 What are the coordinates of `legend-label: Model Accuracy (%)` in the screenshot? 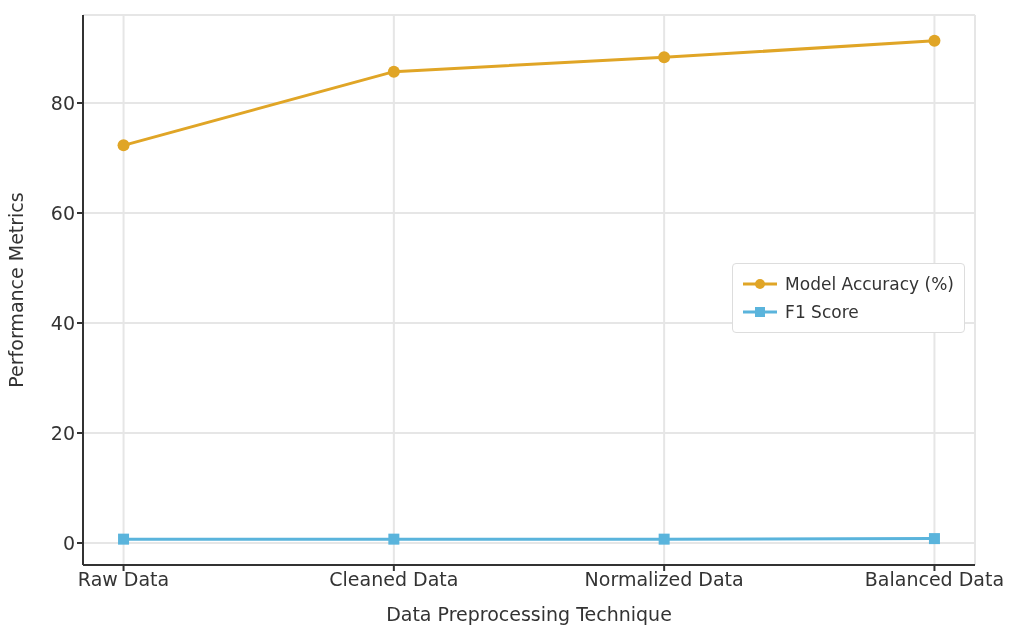 It's located at (869, 284).